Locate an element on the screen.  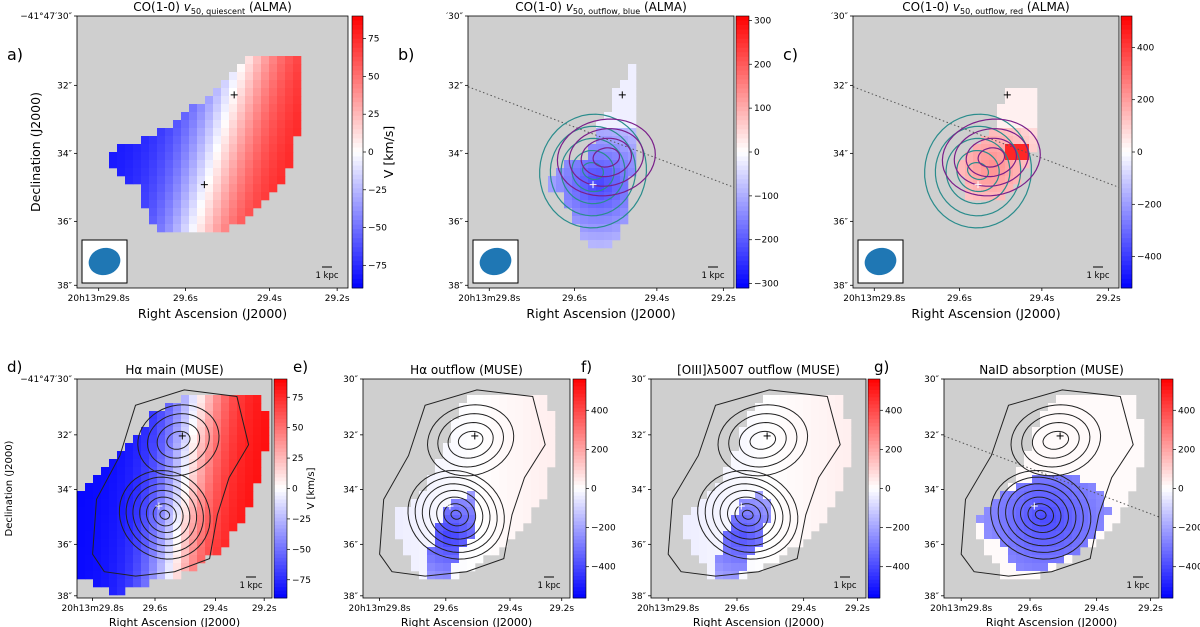
title-part: v is located at coordinates (570, 7).